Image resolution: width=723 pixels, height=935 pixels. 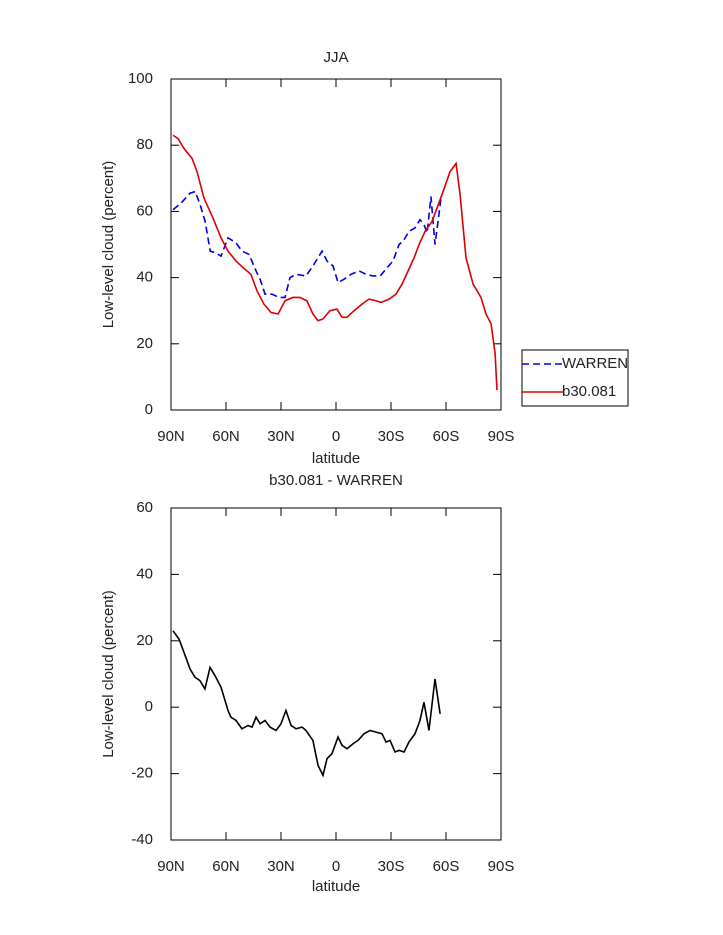 I want to click on y-tick-label: 100, so click(x=140, y=78).